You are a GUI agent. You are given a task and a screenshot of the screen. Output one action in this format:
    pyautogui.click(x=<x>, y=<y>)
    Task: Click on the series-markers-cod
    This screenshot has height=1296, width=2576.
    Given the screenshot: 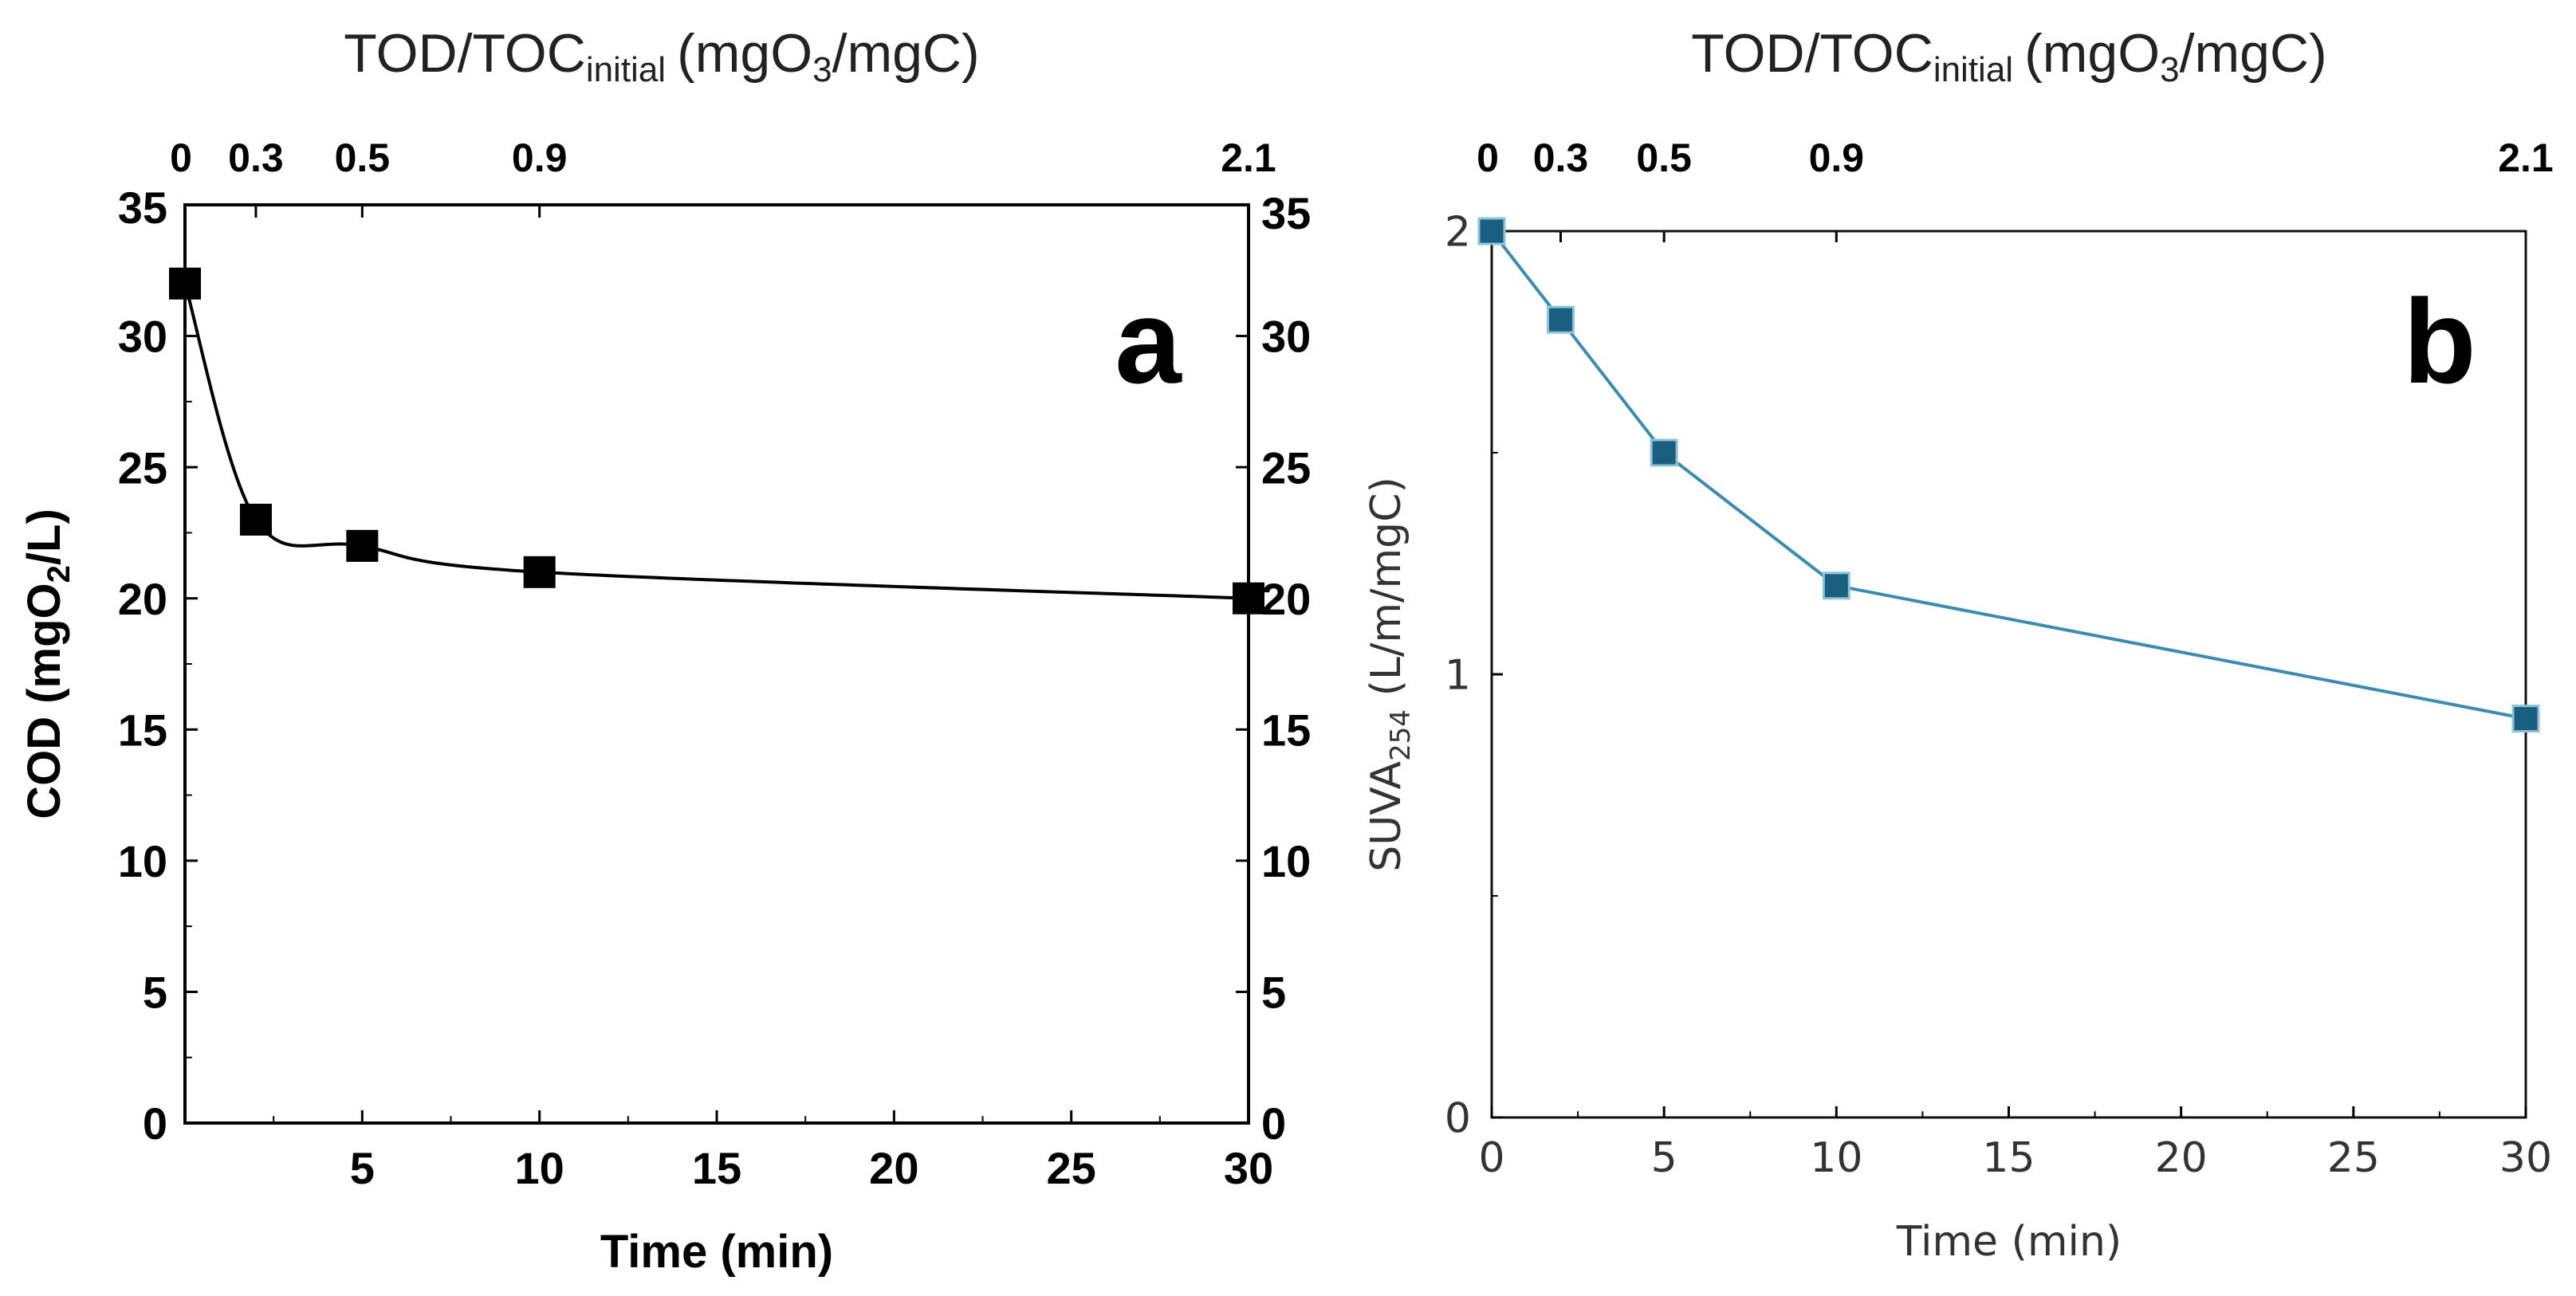 What is the action you would take?
    pyautogui.click(x=716, y=441)
    